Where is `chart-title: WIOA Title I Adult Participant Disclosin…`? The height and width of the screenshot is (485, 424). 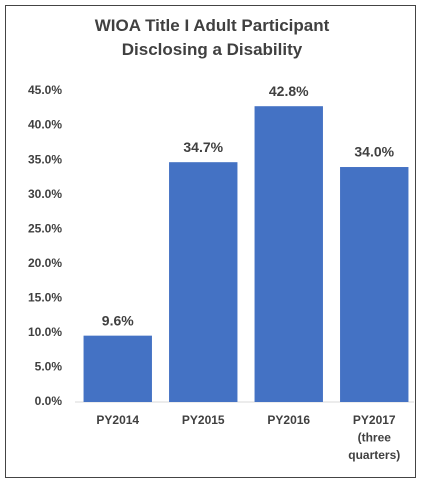 chart-title: WIOA Title I Adult Participant Disclosin… is located at coordinates (212, 37).